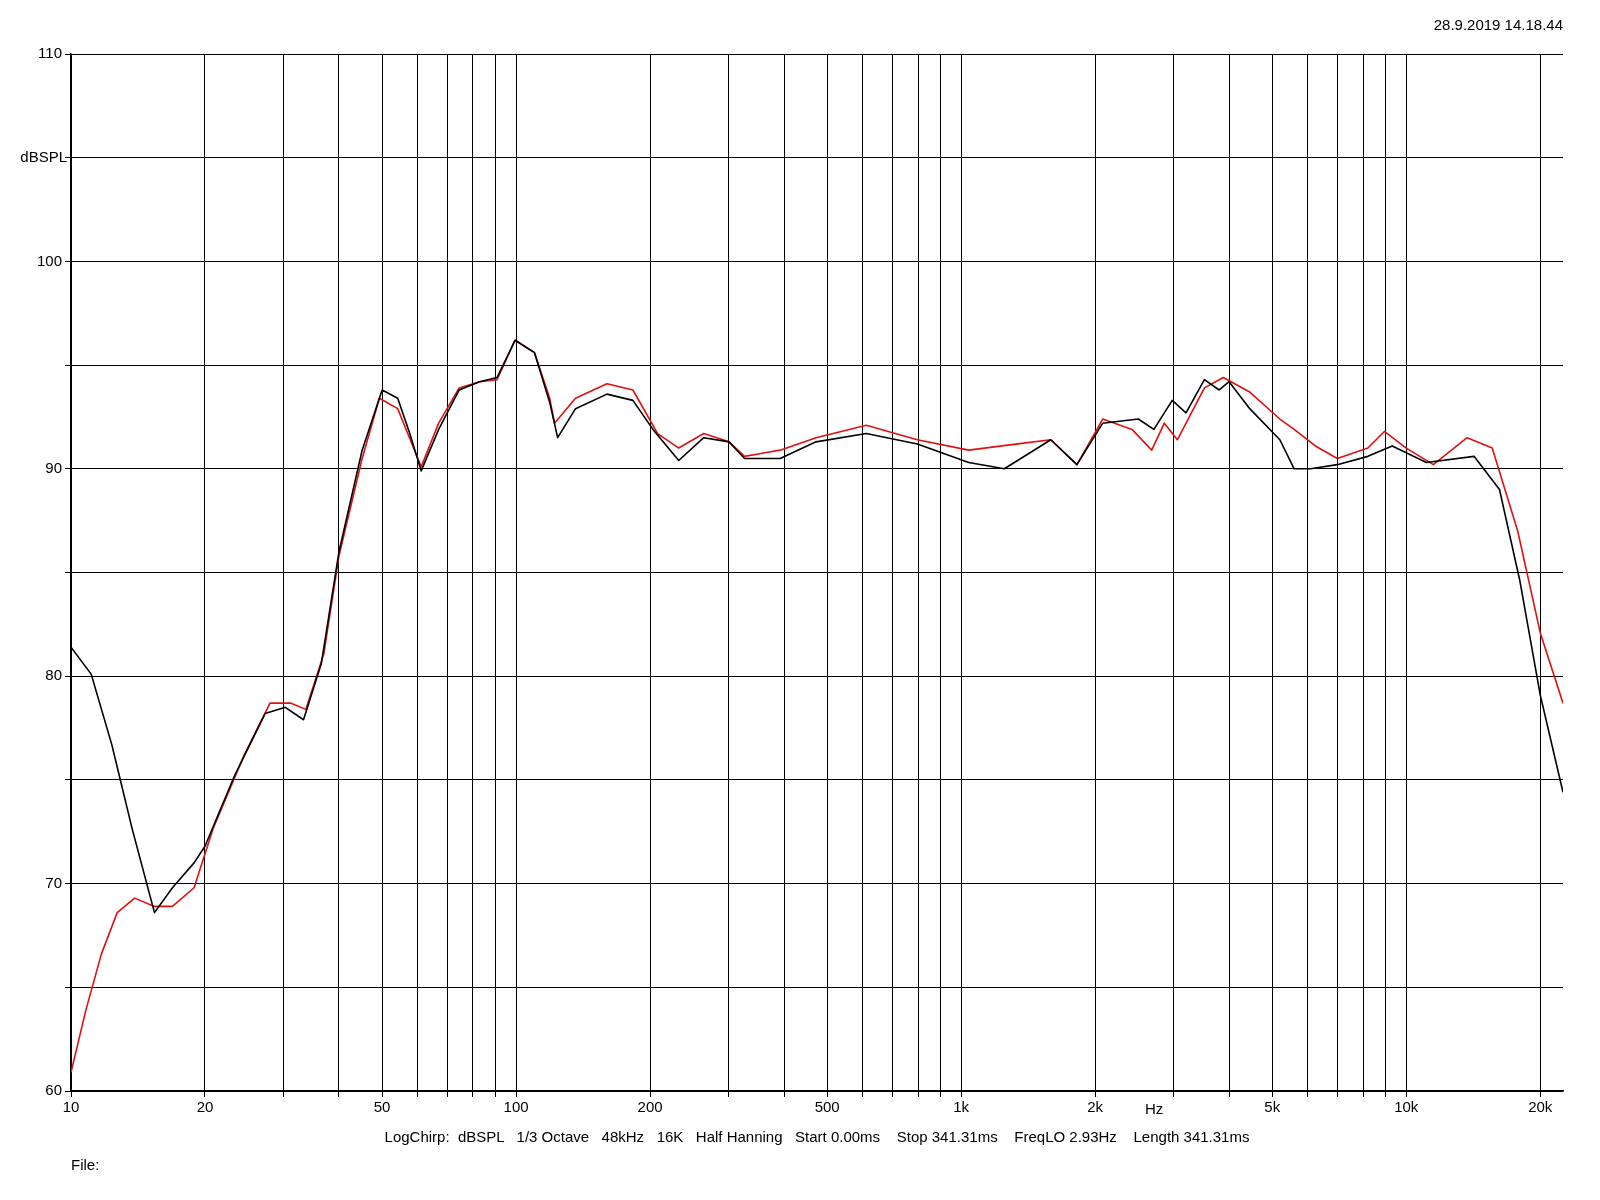 The image size is (1600, 1200). I want to click on y-tick-label: 80, so click(53, 675).